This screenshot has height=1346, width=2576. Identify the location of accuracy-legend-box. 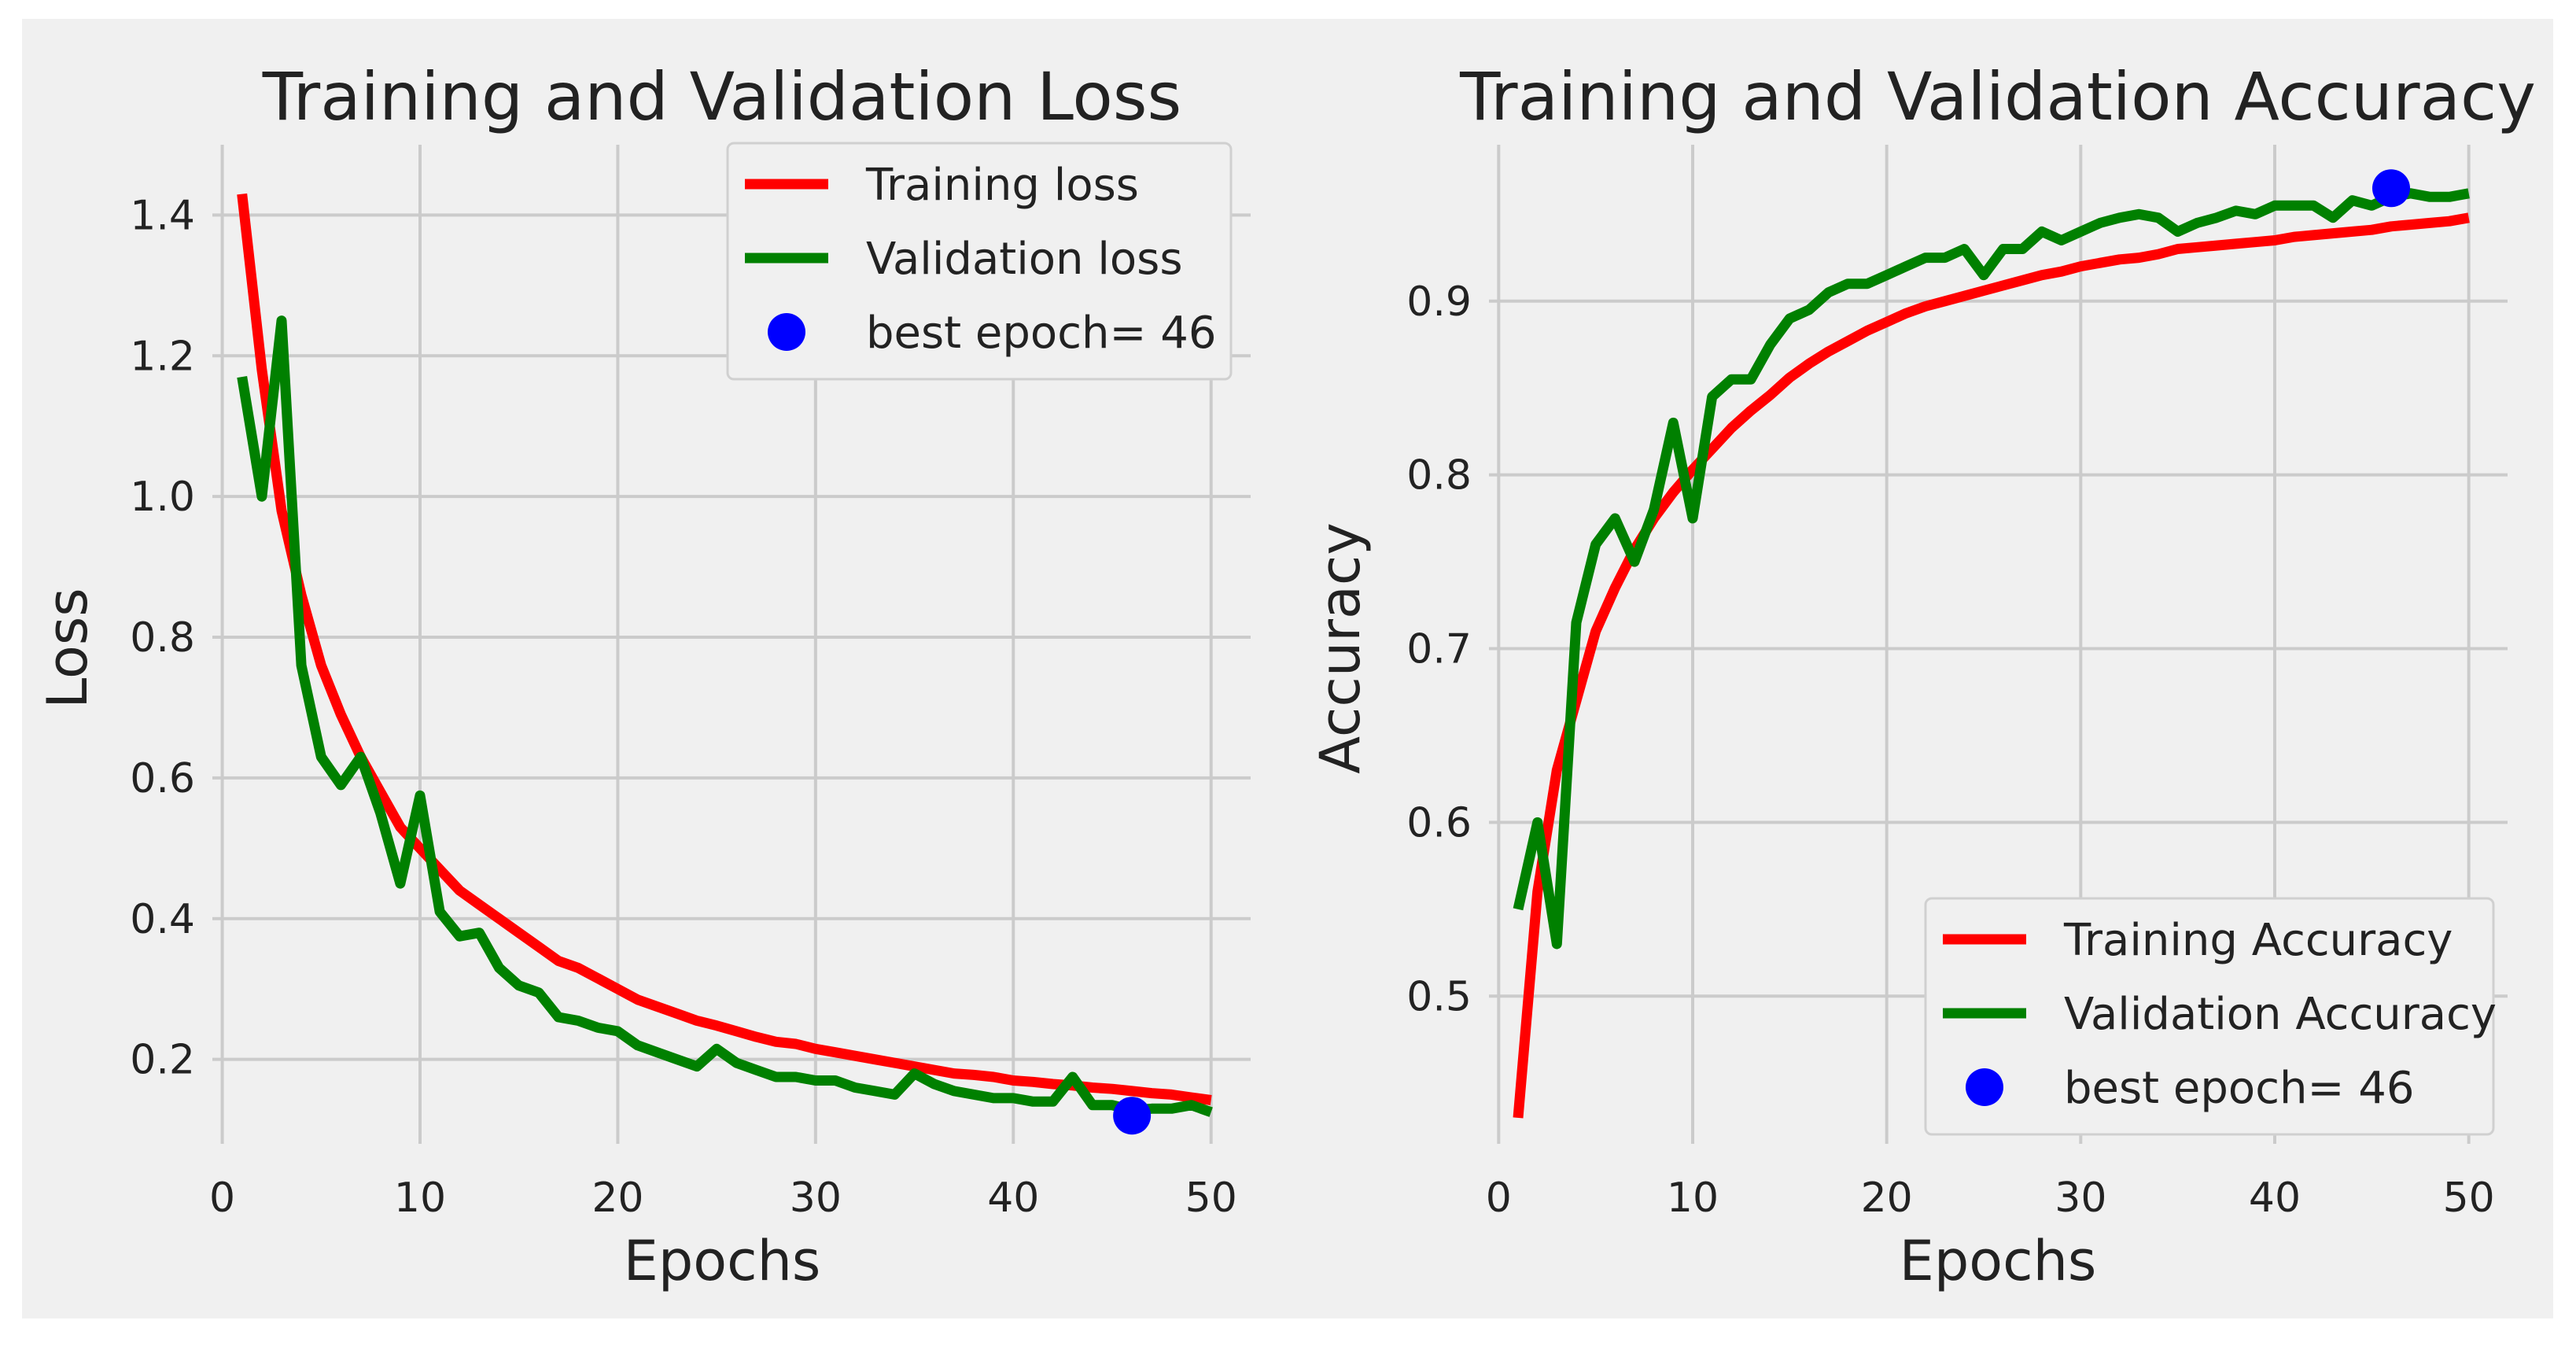
(2209, 1016).